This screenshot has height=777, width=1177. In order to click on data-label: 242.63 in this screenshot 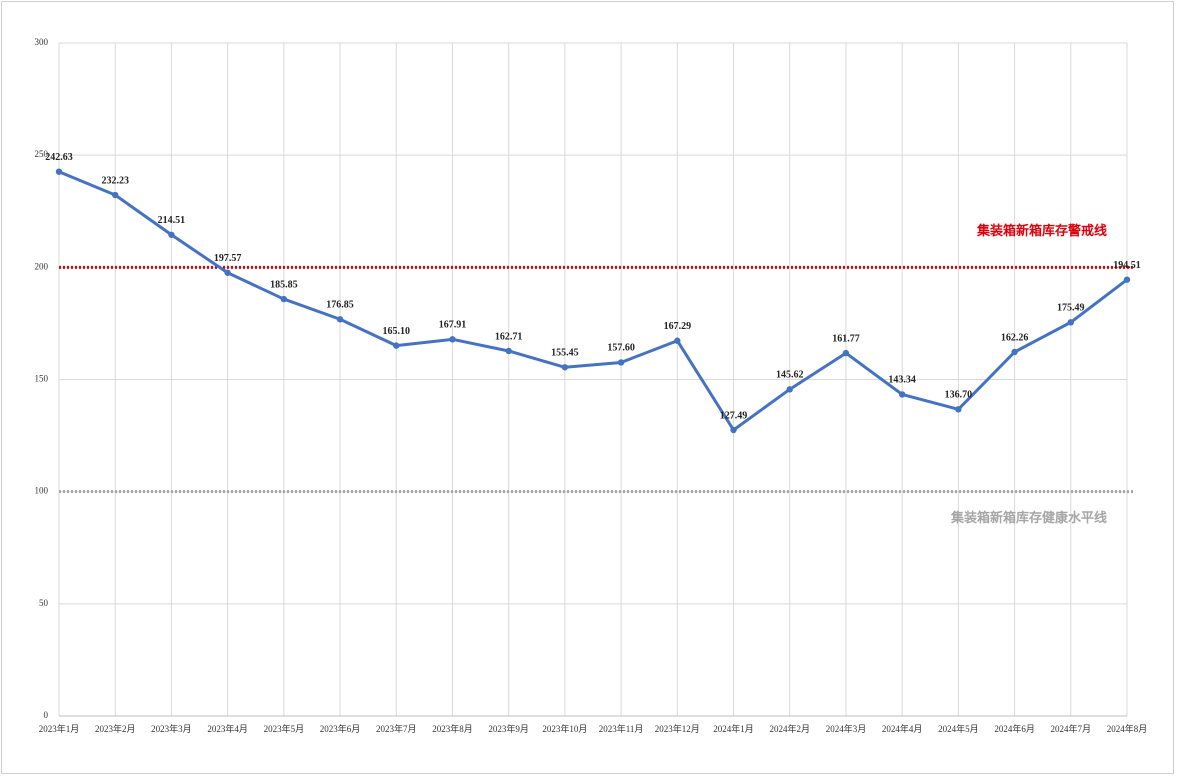, I will do `click(59, 157)`.